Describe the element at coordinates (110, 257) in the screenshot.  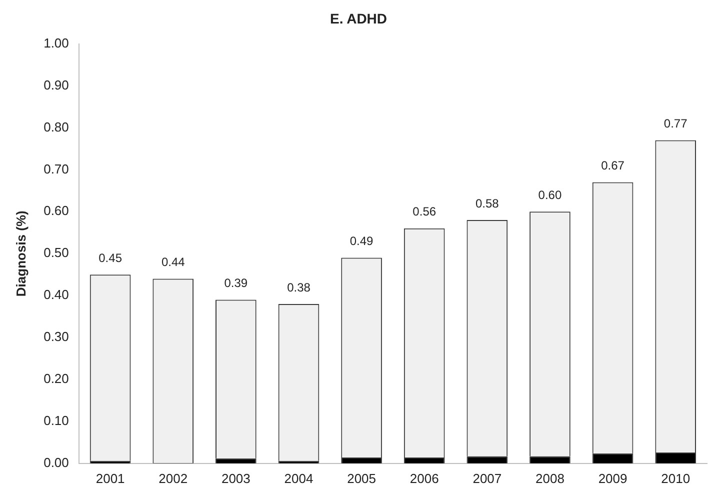
I see `total-label: 0.45` at that location.